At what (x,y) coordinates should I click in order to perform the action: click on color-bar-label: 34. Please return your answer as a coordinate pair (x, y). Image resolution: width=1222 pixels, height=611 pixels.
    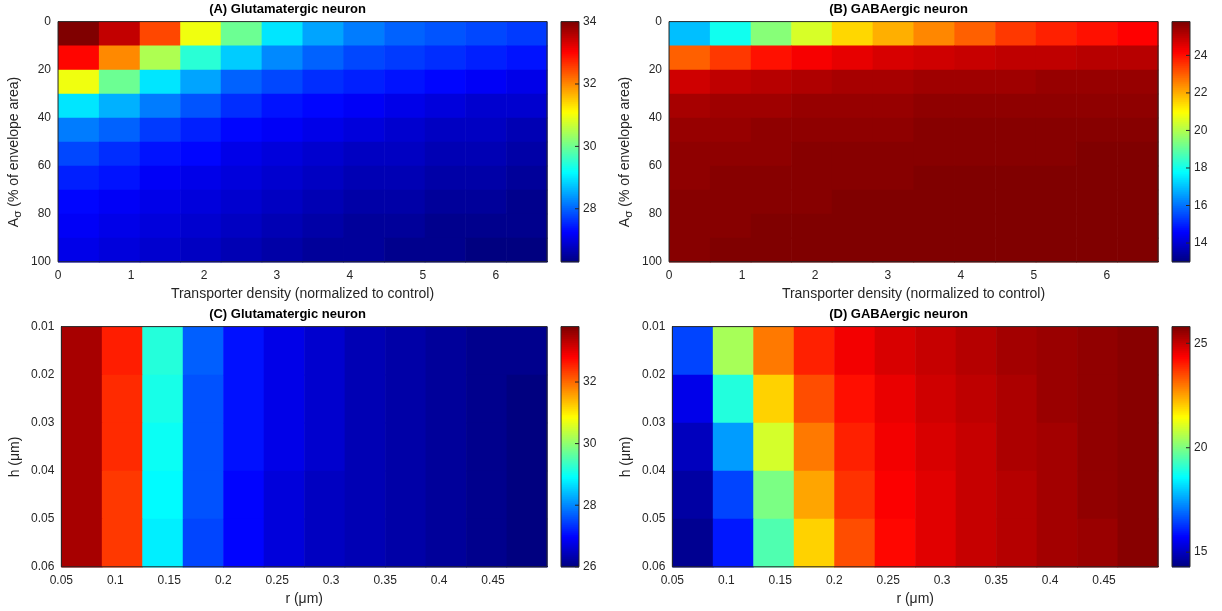
    Looking at the image, I should click on (590, 20).